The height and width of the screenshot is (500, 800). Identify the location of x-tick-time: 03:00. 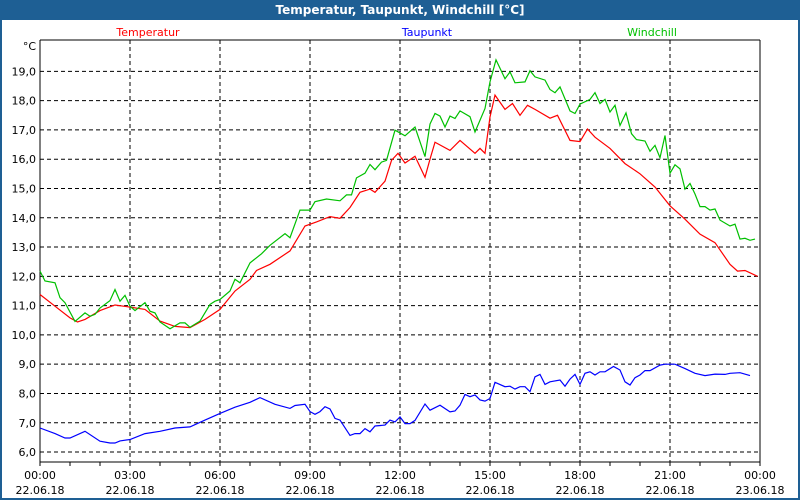
(130, 475).